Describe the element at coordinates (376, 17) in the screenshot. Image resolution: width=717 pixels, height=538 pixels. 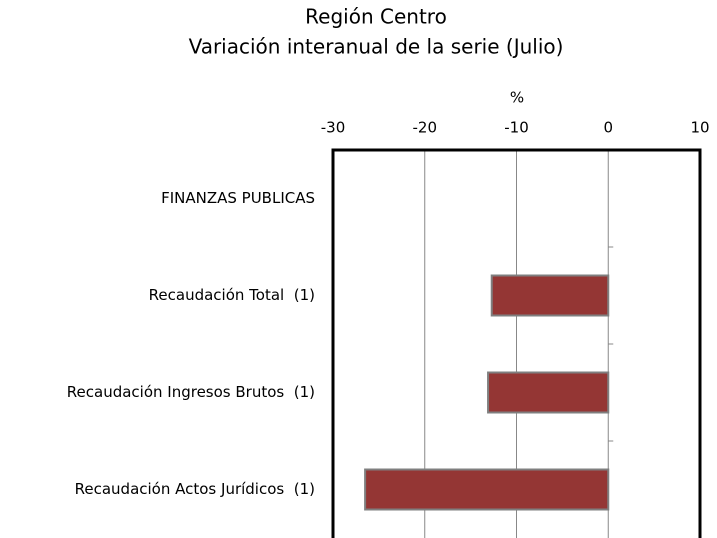
I see `chart-title: Región Centro` at that location.